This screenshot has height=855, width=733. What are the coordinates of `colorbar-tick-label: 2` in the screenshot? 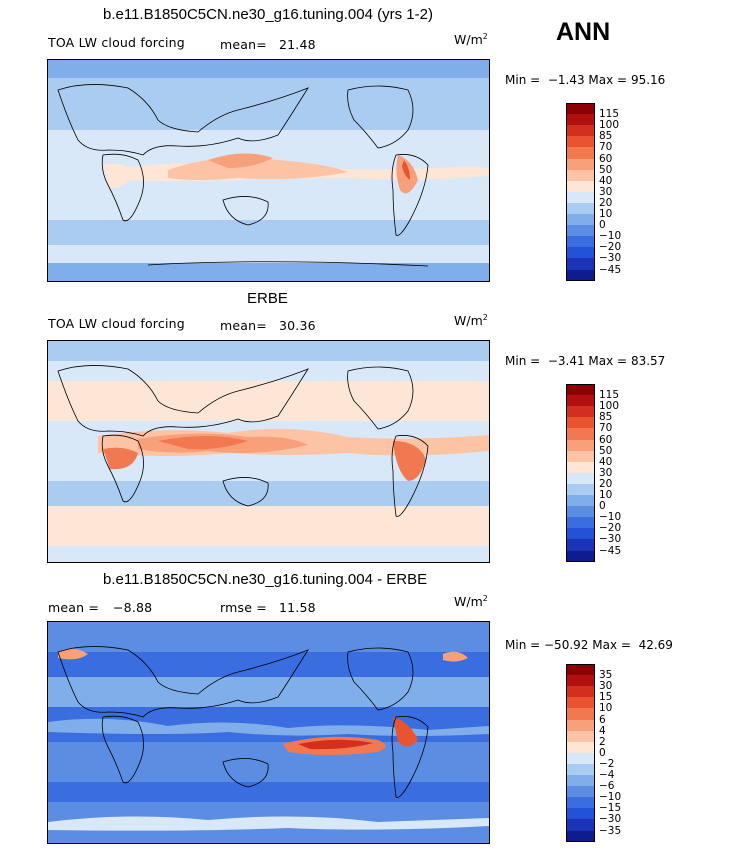 It's located at (602, 741).